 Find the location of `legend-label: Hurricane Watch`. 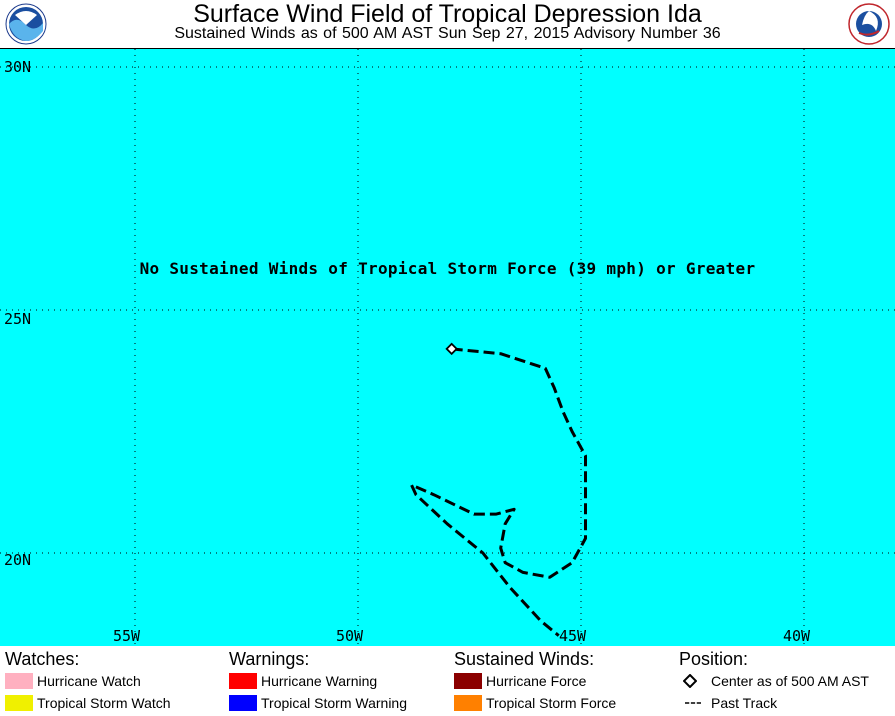

legend-label: Hurricane Watch is located at coordinates (89, 681).